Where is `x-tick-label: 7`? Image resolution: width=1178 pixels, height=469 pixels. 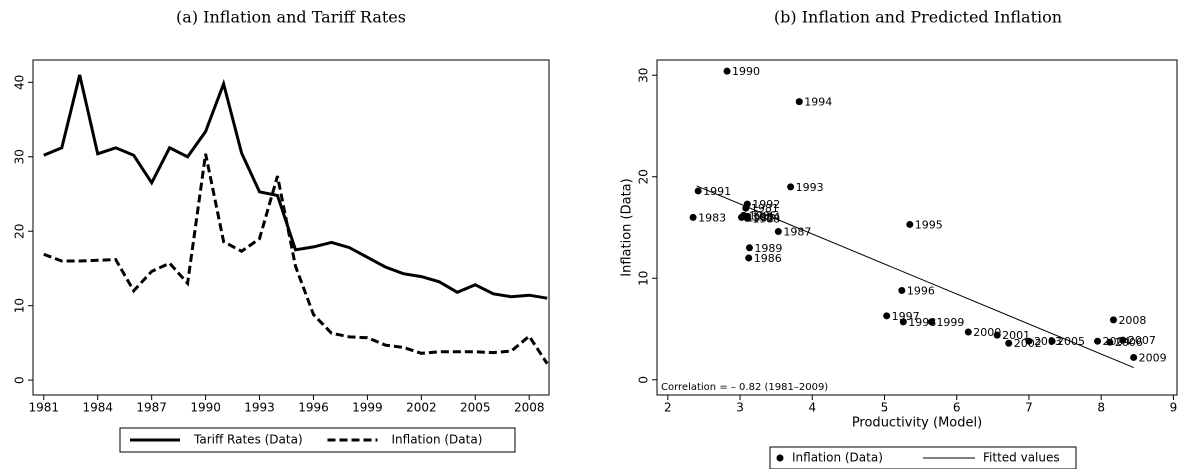 x-tick-label: 7 is located at coordinates (1029, 408).